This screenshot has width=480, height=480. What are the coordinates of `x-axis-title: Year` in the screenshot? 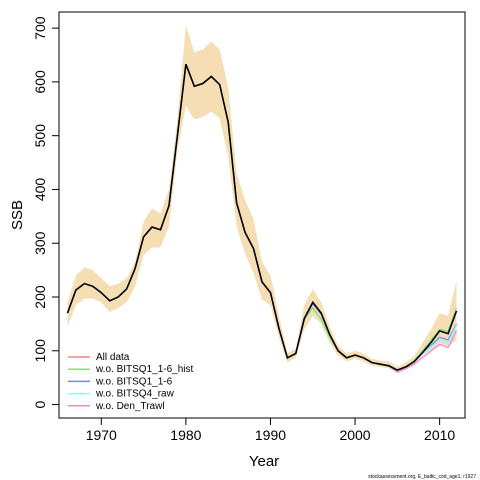 It's located at (264, 461).